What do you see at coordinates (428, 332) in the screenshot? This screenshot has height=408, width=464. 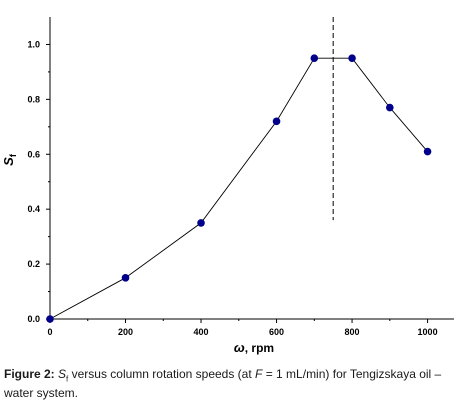 I see `x-tick-label: 1000` at bounding box center [428, 332].